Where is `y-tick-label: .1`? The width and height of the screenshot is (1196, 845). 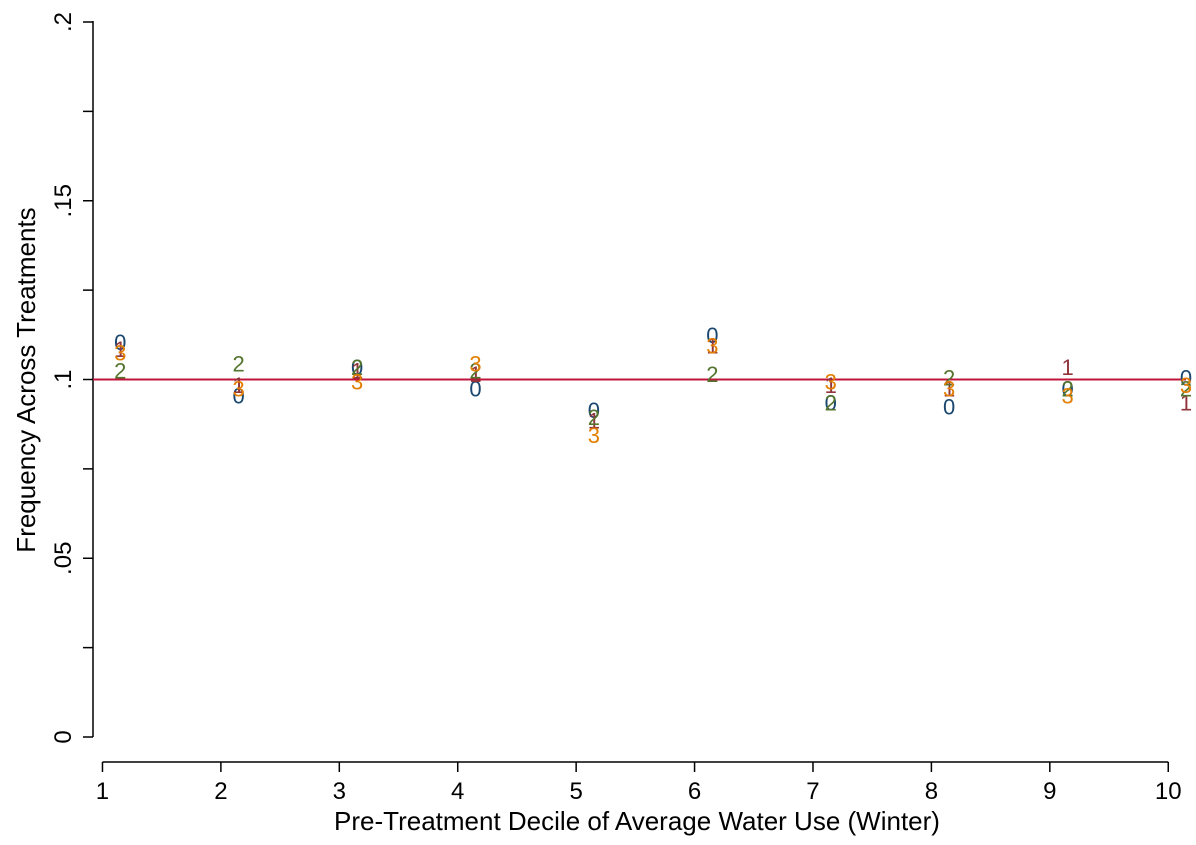
y-tick-label: .1 is located at coordinates (63, 379).